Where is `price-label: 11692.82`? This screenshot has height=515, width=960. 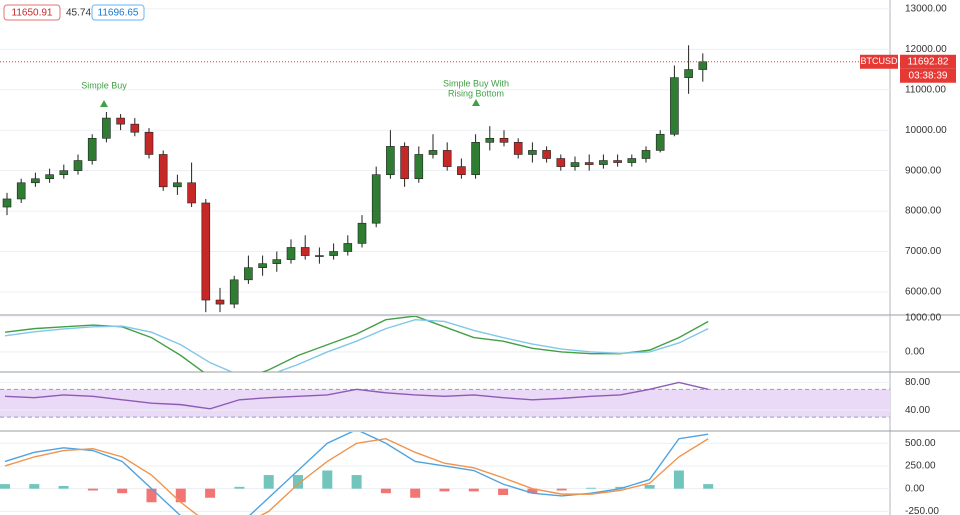 price-label: 11692.82 is located at coordinates (928, 61).